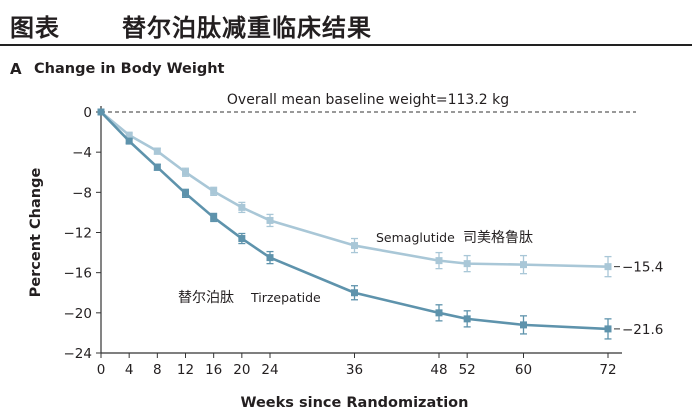  What do you see at coordinates (523, 370) in the screenshot?
I see `x-tick-label: 60` at bounding box center [523, 370].